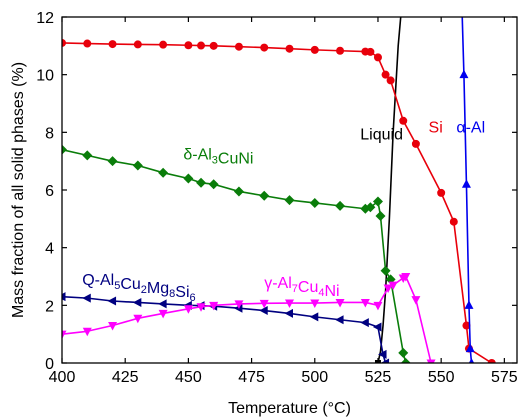 The width and height of the screenshot is (530, 419). What do you see at coordinates (188, 377) in the screenshot?
I see `x-tick-label-2: 450` at bounding box center [188, 377].